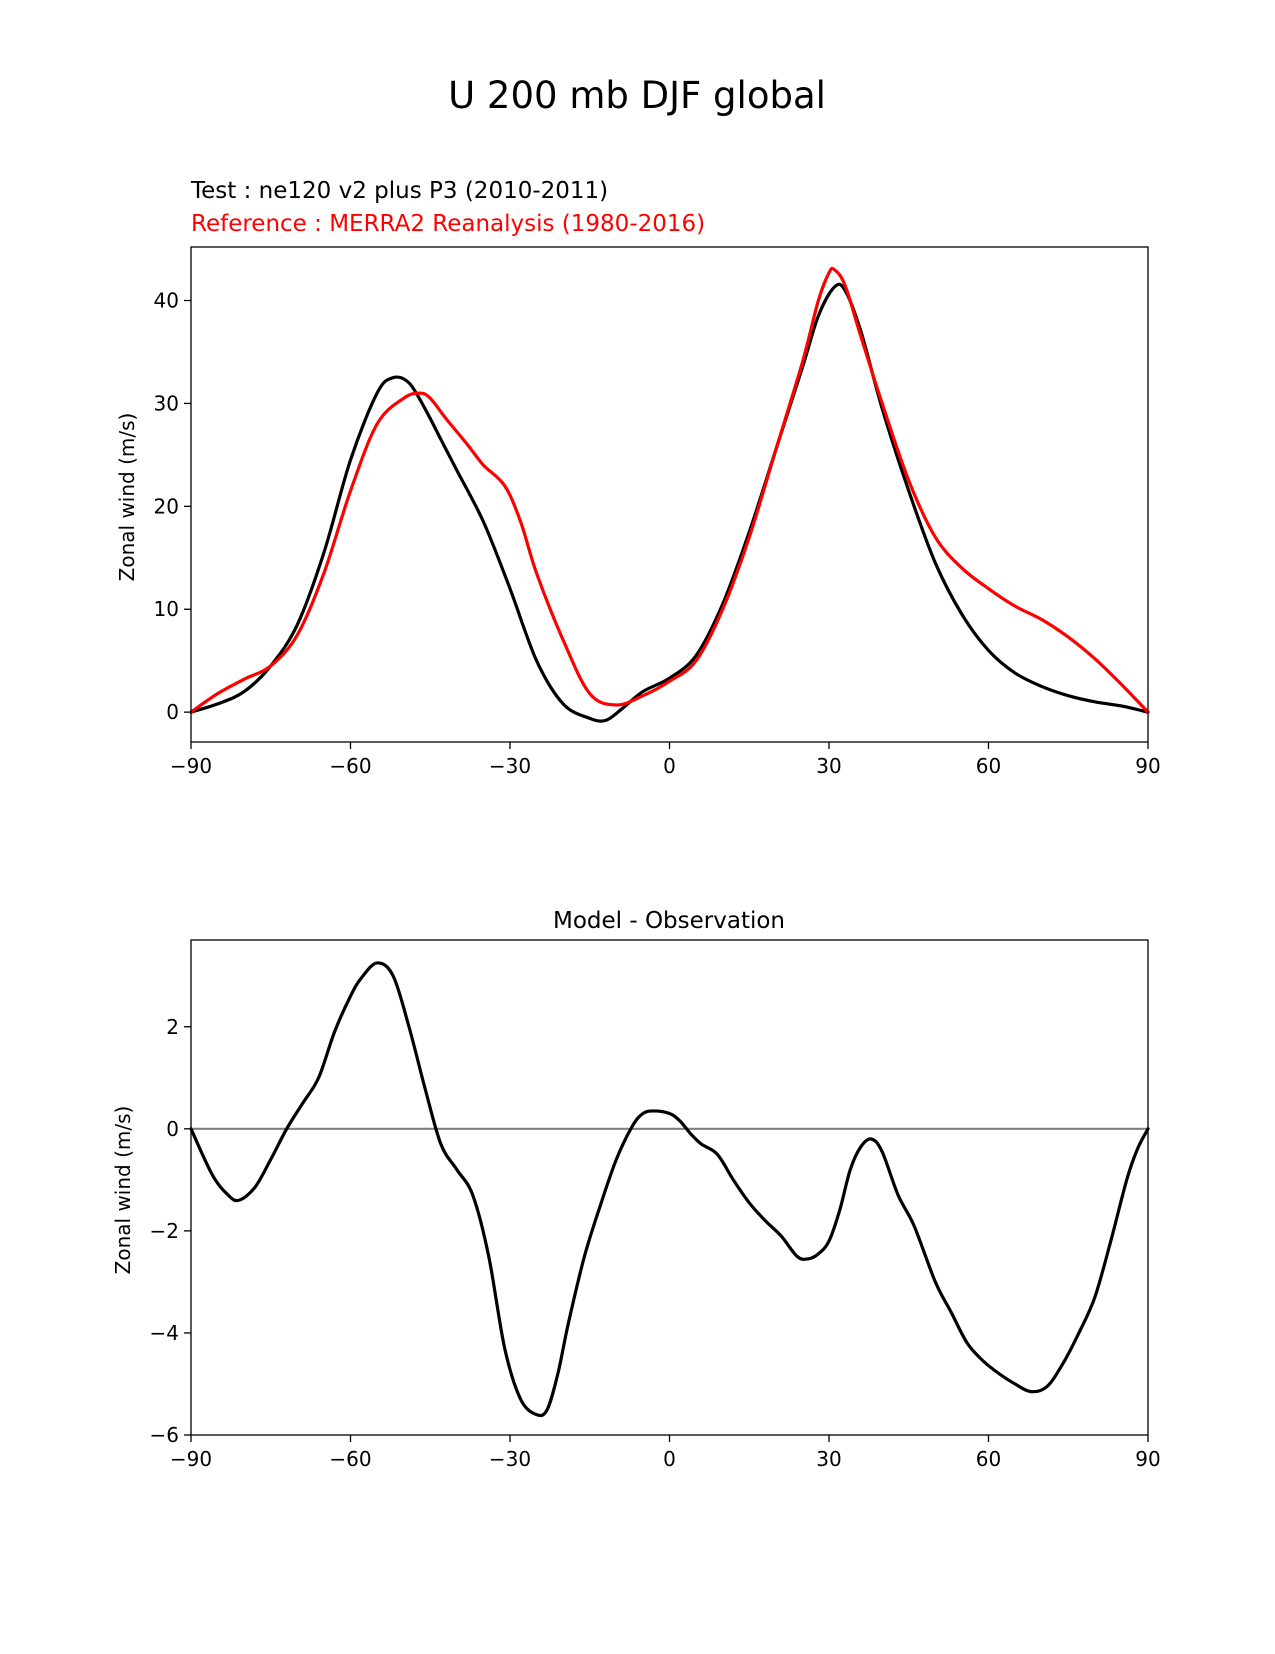 This screenshot has height=1654, width=1275. Describe the element at coordinates (510, 766) in the screenshot. I see `top-x-tick-label: −30` at that location.